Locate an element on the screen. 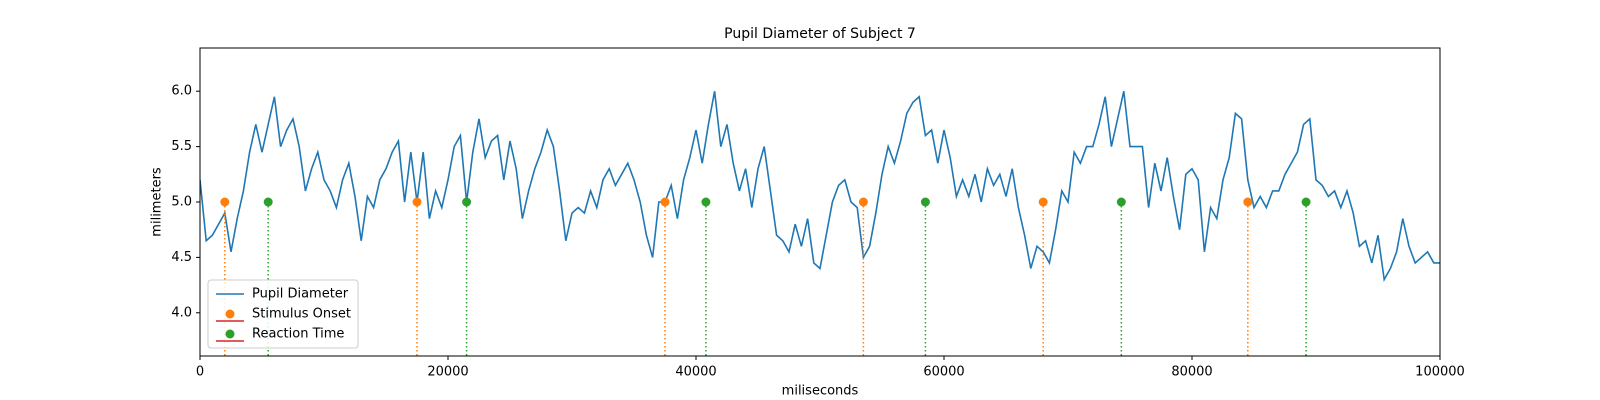 The height and width of the screenshot is (400, 1600). y-tick-label: 6.0 is located at coordinates (181, 91).